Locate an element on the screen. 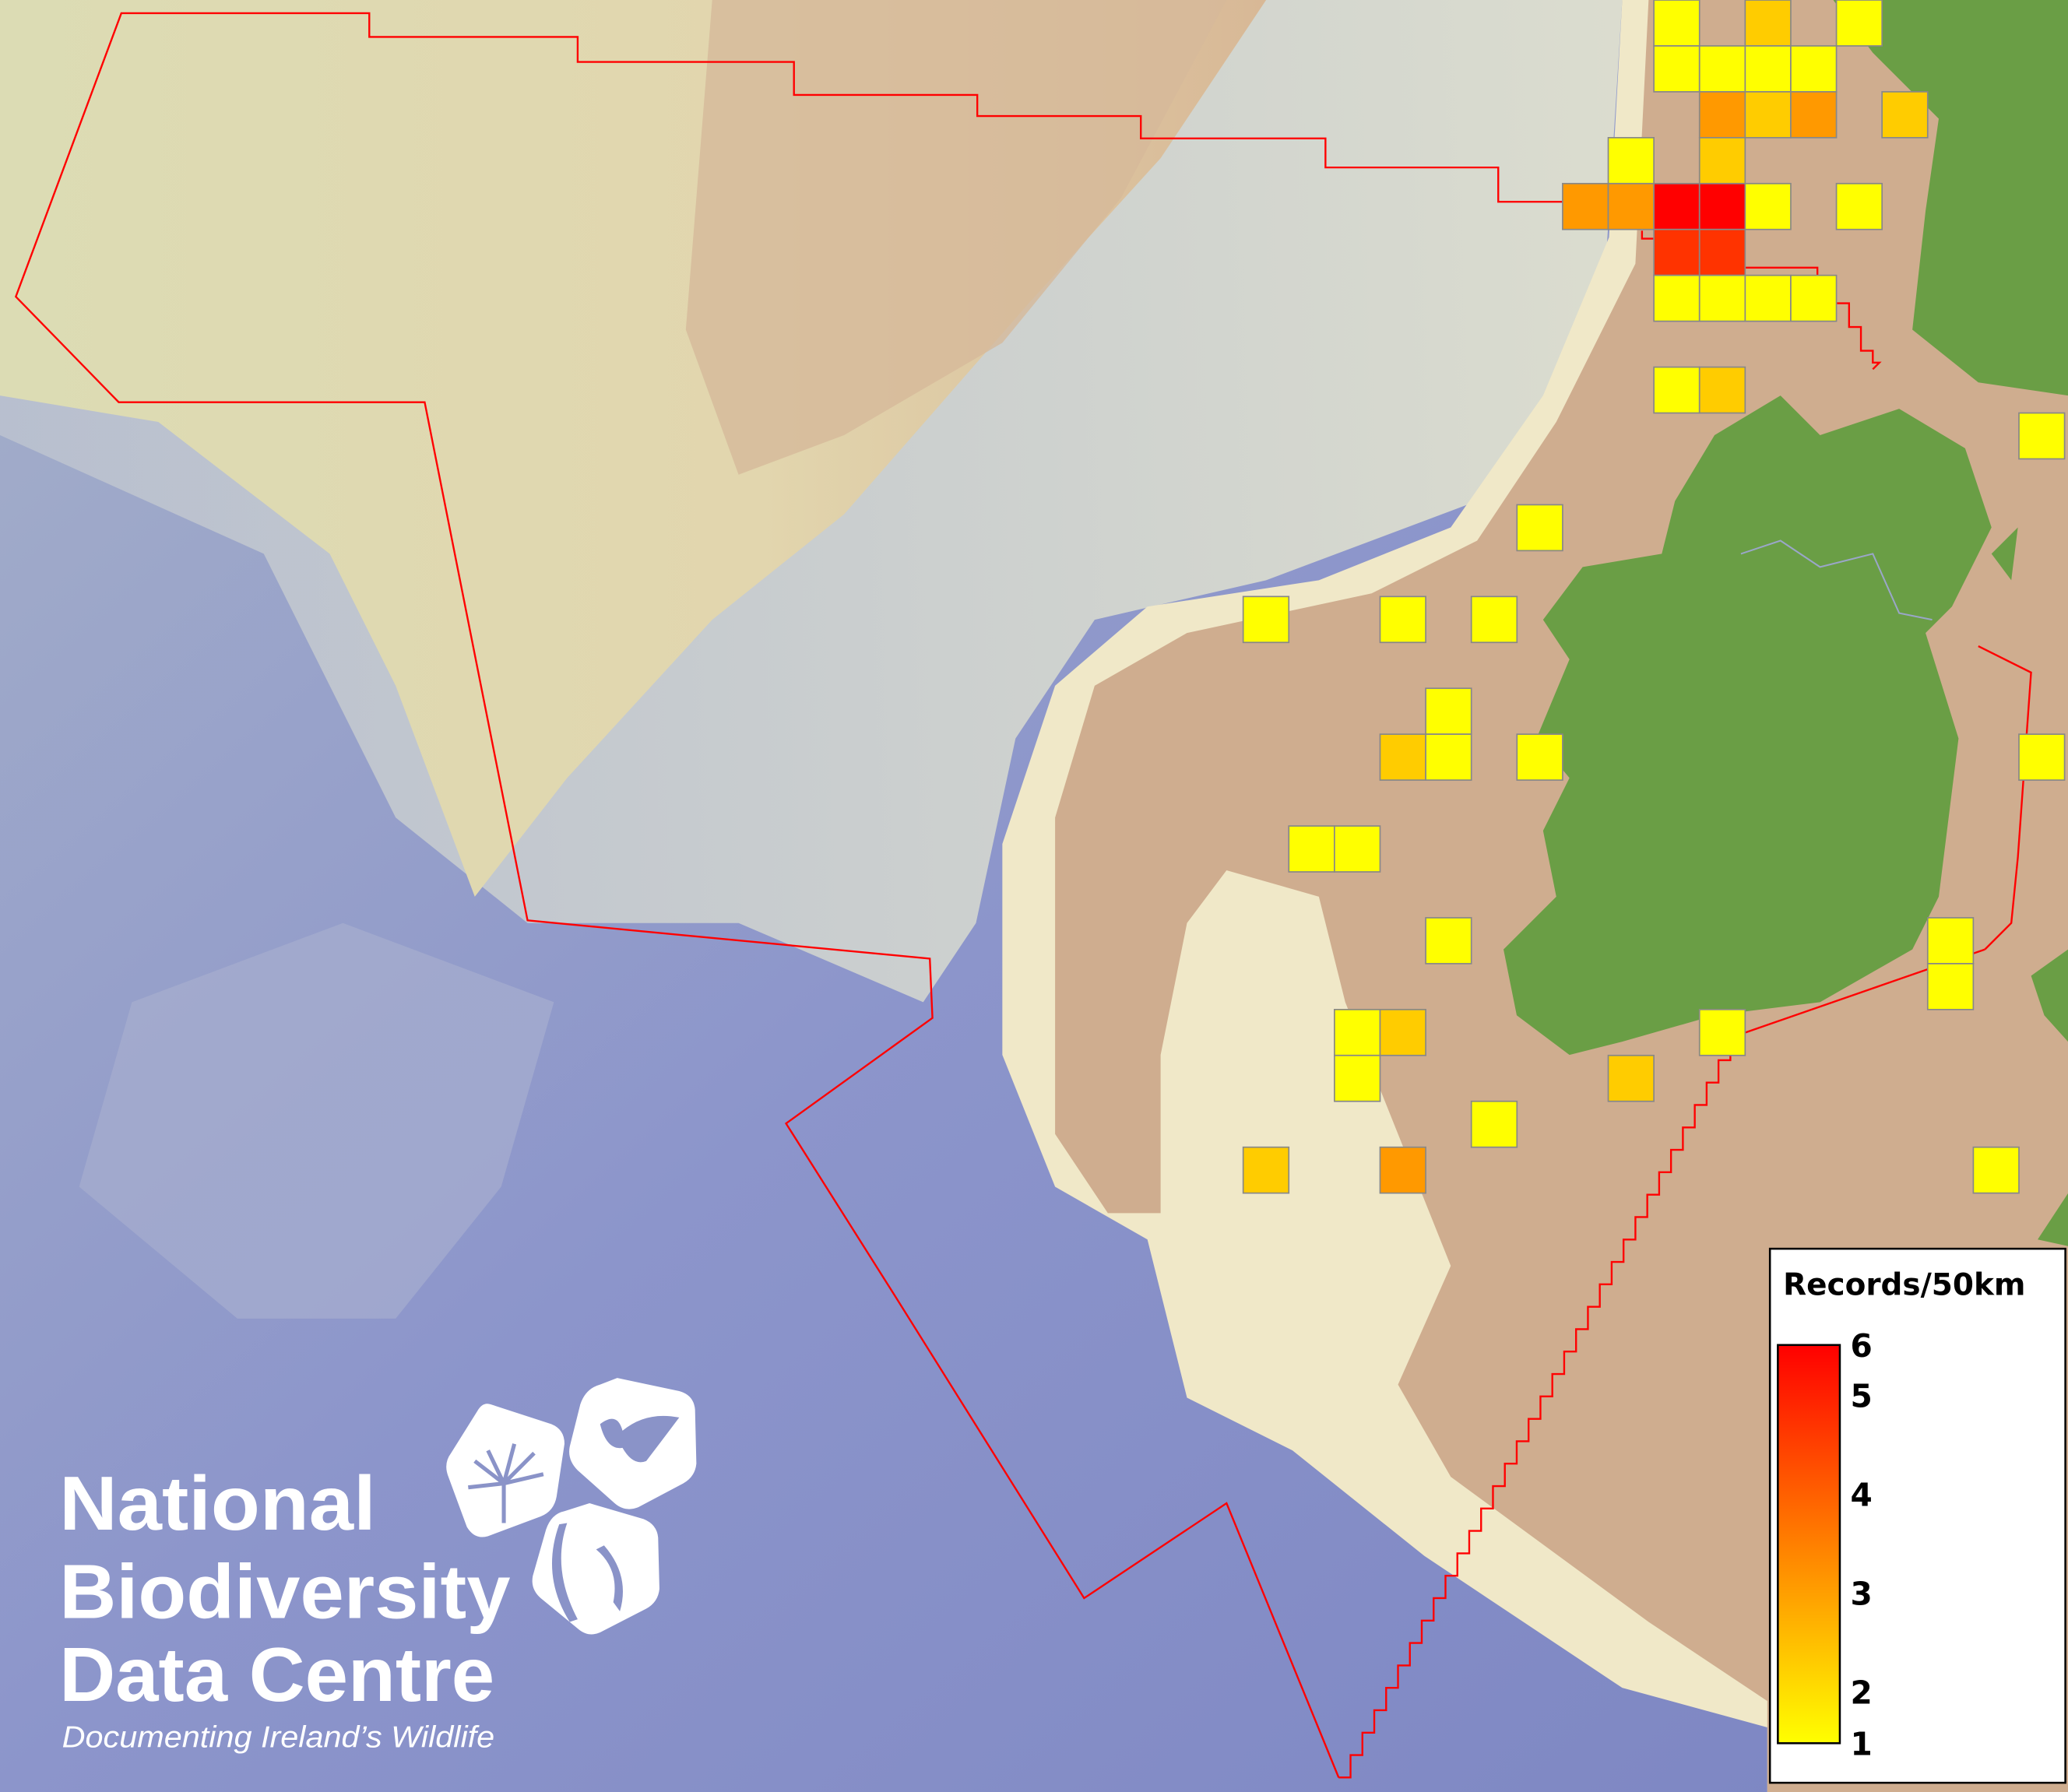 This screenshot has width=2068, height=1792. border-line is located at coordinates (1837, 580).